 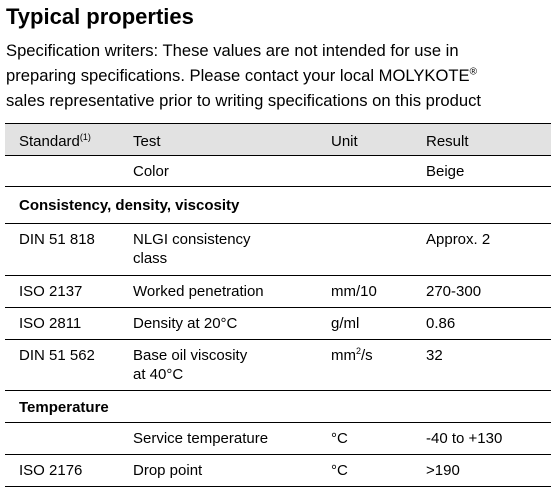 What do you see at coordinates (51, 291) in the screenshot?
I see `cell-standard: ISO 2137` at bounding box center [51, 291].